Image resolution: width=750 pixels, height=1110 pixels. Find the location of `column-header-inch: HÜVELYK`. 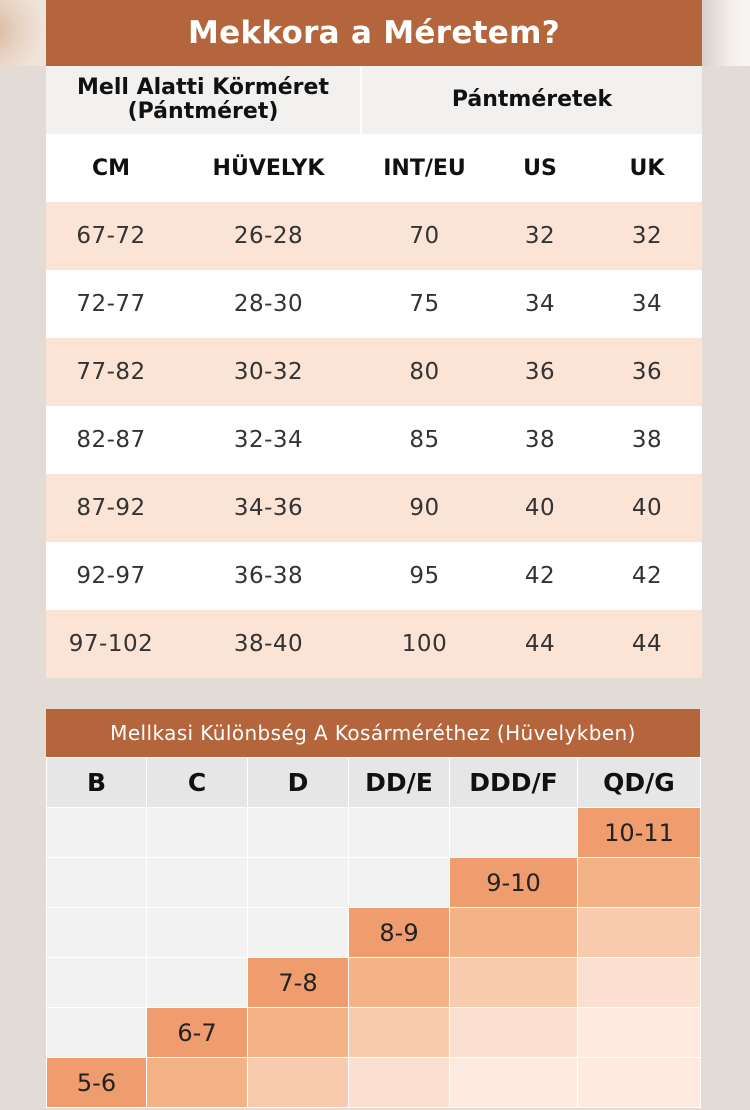

column-header-inch: HÜVELYK is located at coordinates (268, 168).